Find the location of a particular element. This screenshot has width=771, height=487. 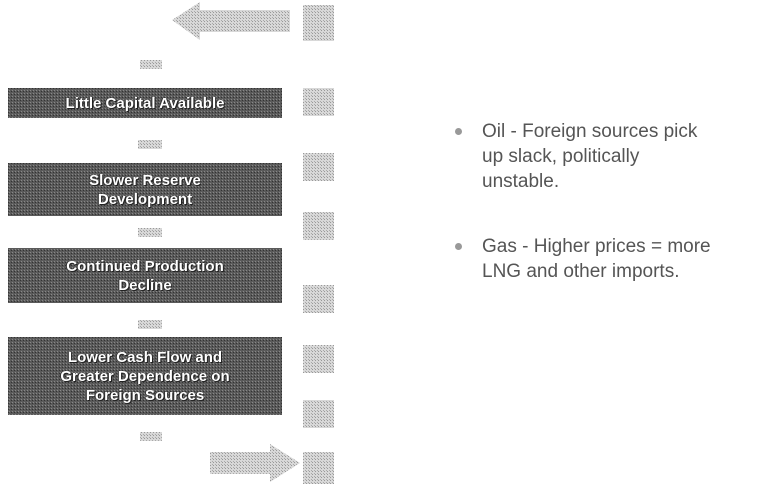

box-text: Greater Dependence on is located at coordinates (145, 376).